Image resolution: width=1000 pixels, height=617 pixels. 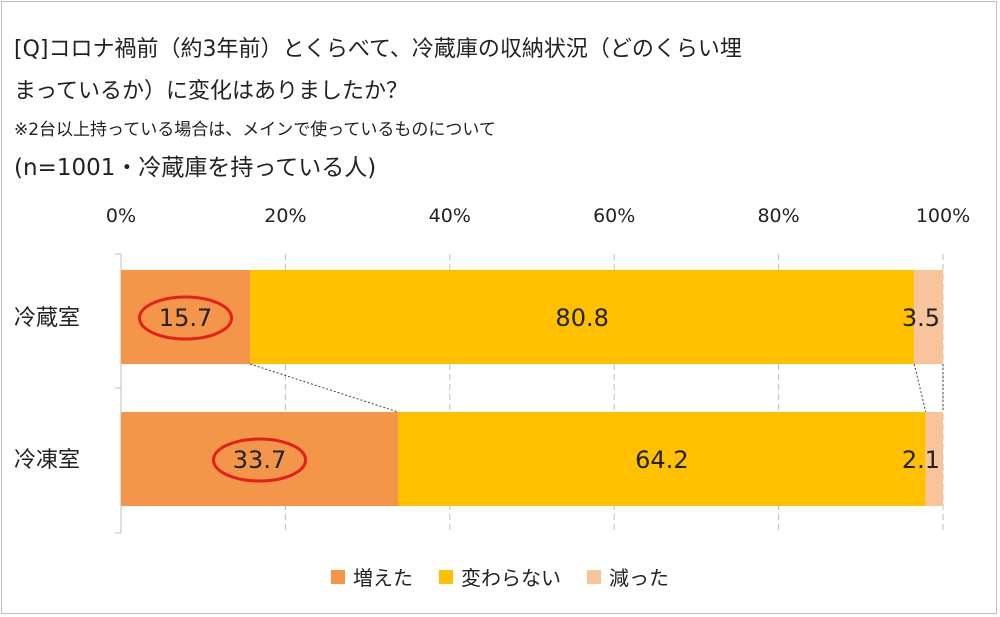 I want to click on legend-item-decreased: 減った, so click(x=628, y=576).